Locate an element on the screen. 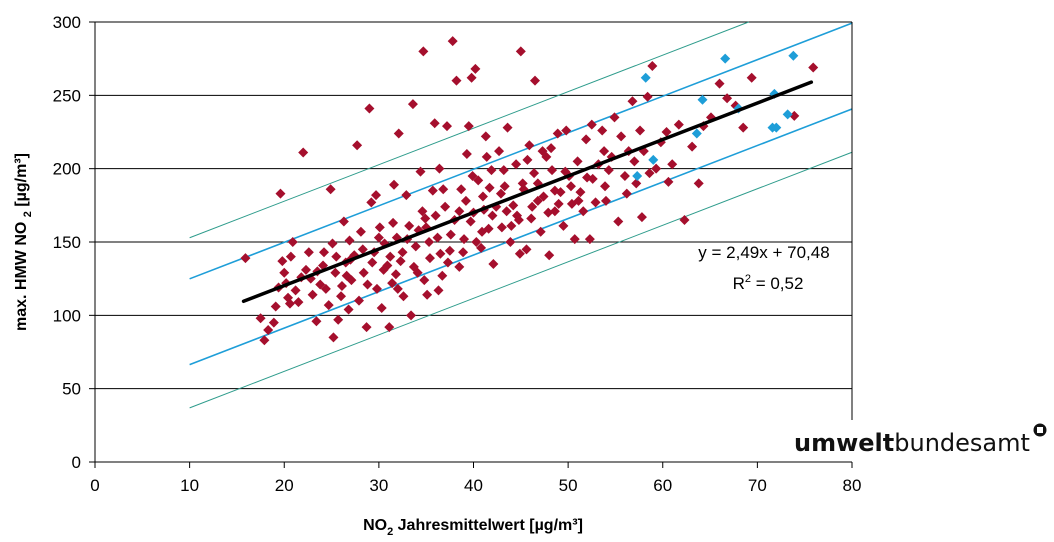 The height and width of the screenshot is (542, 1054). y-tick-label: 200 is located at coordinates (67, 169).